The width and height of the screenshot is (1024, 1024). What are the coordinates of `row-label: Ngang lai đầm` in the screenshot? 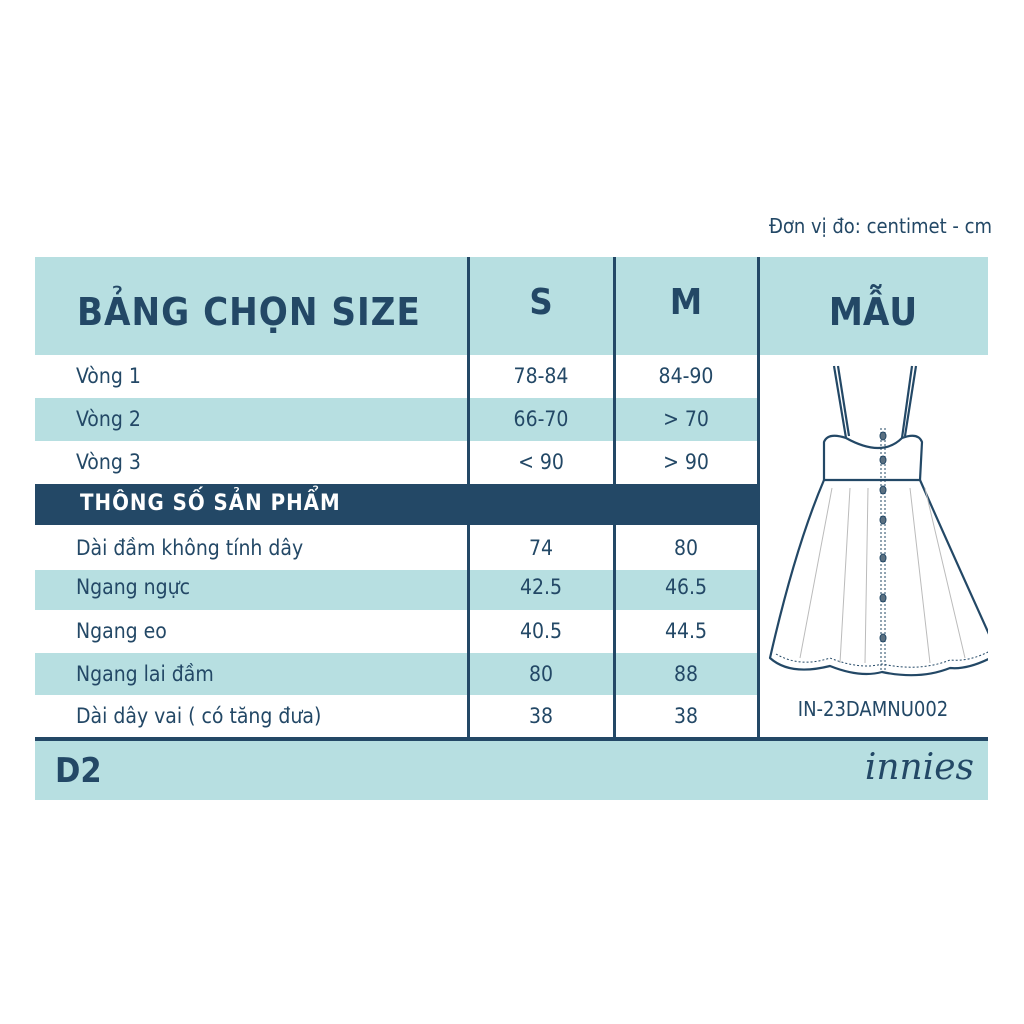 It's located at (145, 674).